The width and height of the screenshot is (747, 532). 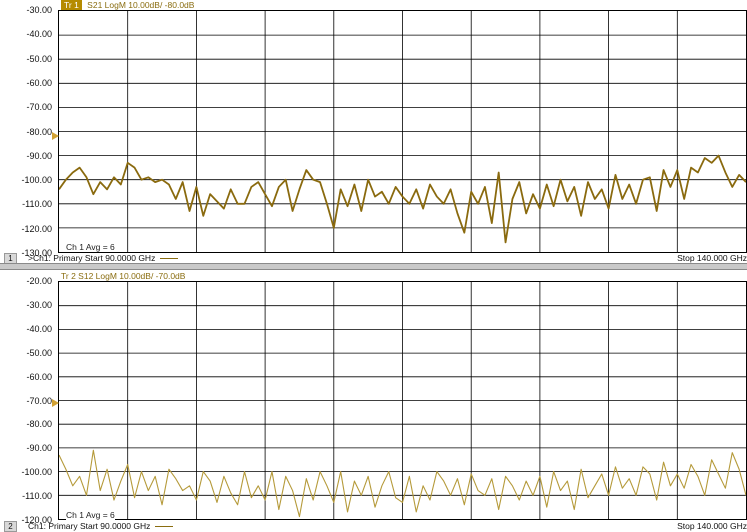 I want to click on trace-2-title: Tr 2 S12 LogM 10.00dB/ -70.0dB, so click(x=123, y=276).